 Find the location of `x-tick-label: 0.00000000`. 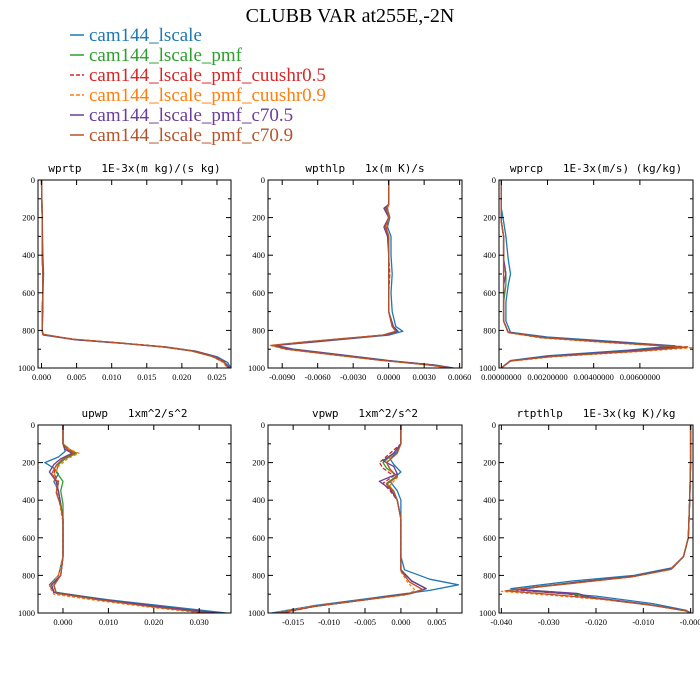

x-tick-label: 0.00000000 is located at coordinates (501, 377).